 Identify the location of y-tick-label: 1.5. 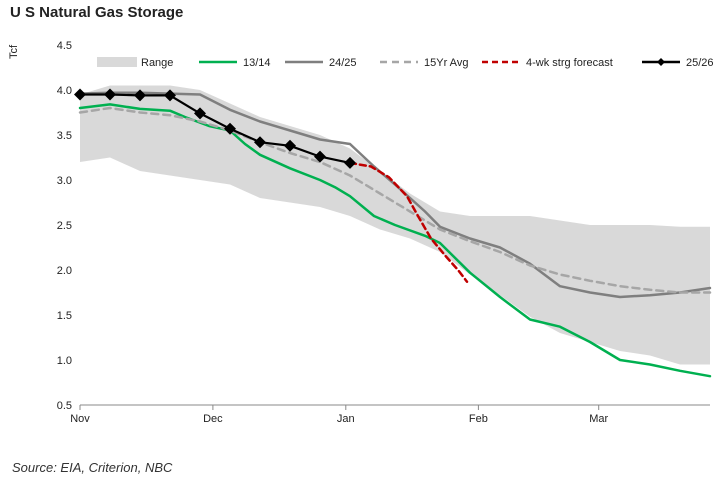
(64, 316).